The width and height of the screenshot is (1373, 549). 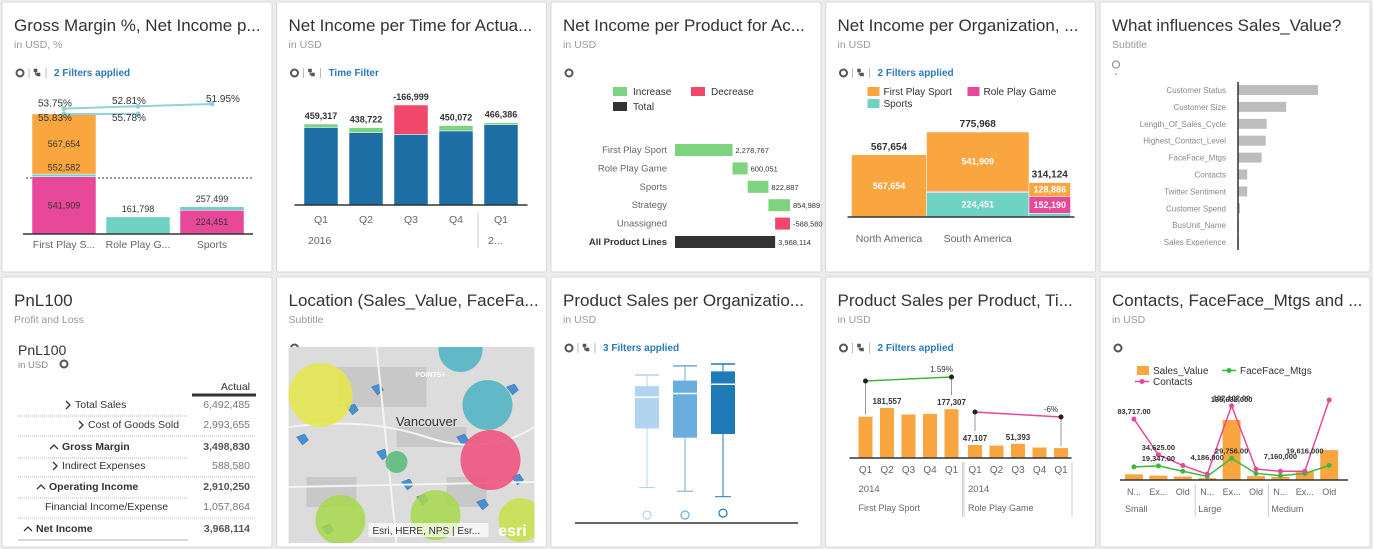 What do you see at coordinates (732, 92) in the screenshot?
I see `legend-label: Decrease` at bounding box center [732, 92].